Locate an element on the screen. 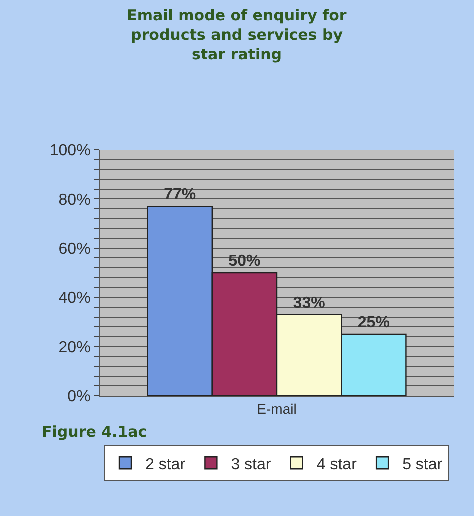 This screenshot has width=474, height=516. y-tick-label: 100% is located at coordinates (70, 151).